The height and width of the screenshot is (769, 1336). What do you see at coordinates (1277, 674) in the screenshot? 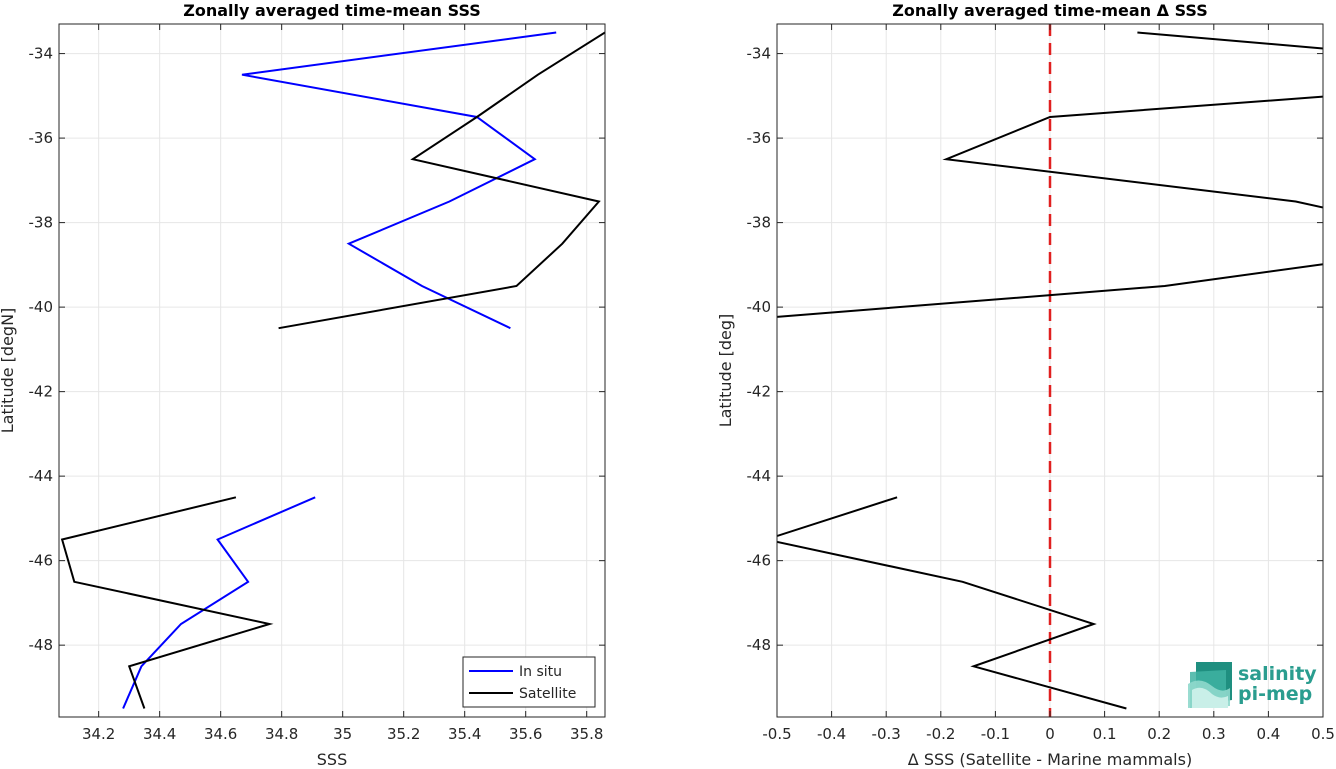
I see `logo-text-top: salinity` at bounding box center [1277, 674].